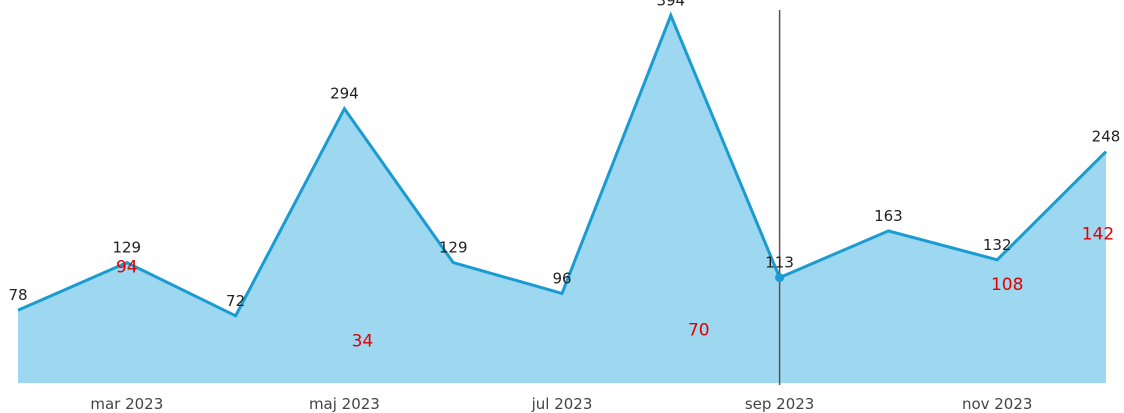 The width and height of the screenshot is (1124, 413). What do you see at coordinates (888, 216) in the screenshot?
I see `data-label: 163` at bounding box center [888, 216].